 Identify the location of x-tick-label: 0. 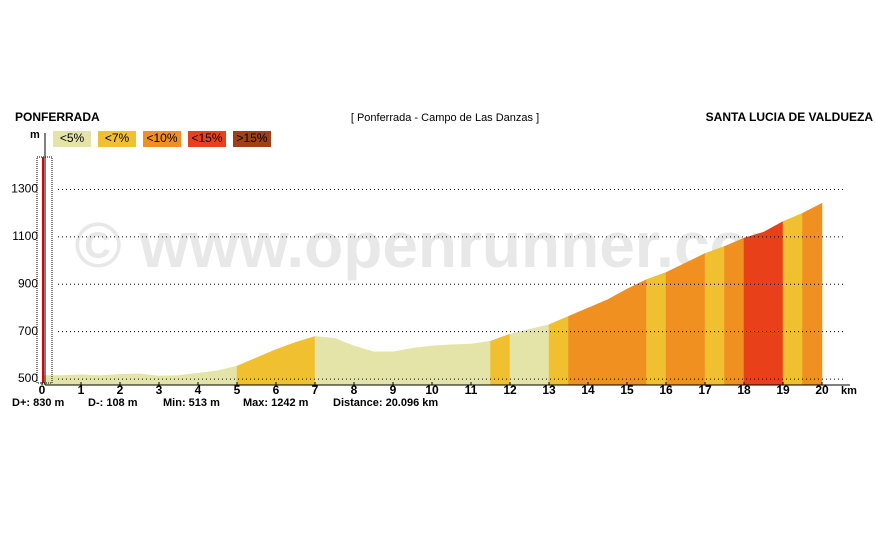
(42, 390).